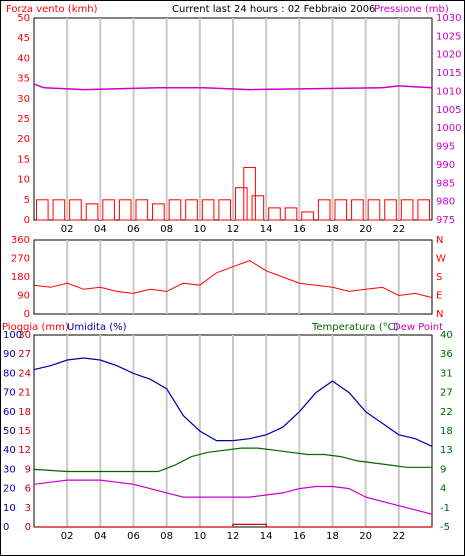 This screenshot has height=556, width=465. Describe the element at coordinates (448, 91) in the screenshot. I see `pressure-tick-label: 1010` at that location.